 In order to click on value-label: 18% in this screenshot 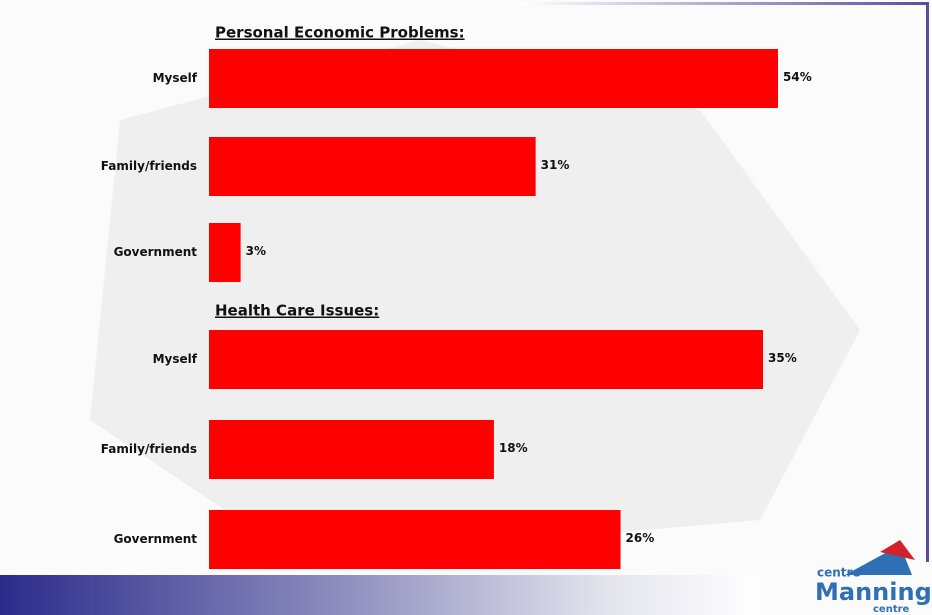, I will do `click(513, 448)`.